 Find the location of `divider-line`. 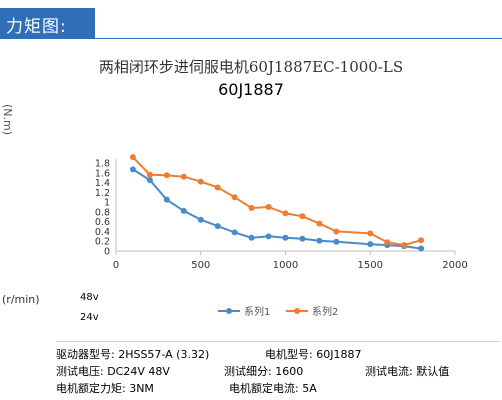

divider-line is located at coordinates (278, 341).